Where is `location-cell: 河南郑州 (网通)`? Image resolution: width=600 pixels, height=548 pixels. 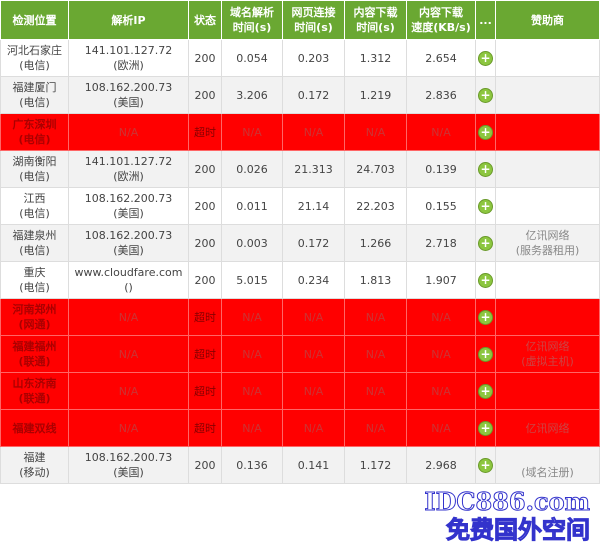 location-cell: 河南郑州 (网通) is located at coordinates (34, 317).